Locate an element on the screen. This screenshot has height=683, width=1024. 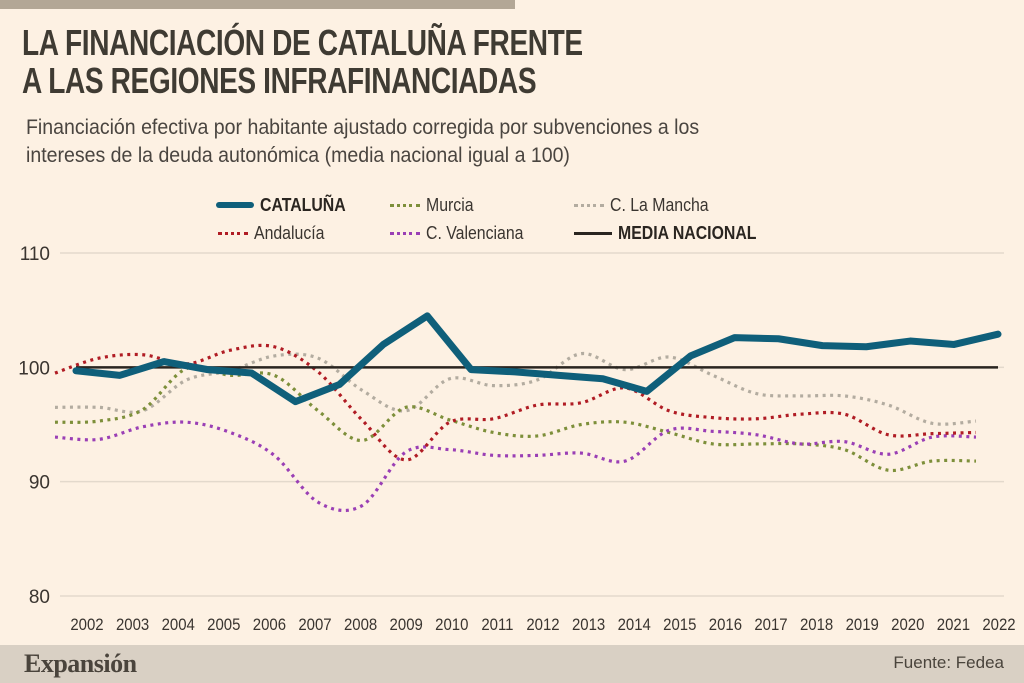
legend-label: C. Valenciana is located at coordinates (475, 232).